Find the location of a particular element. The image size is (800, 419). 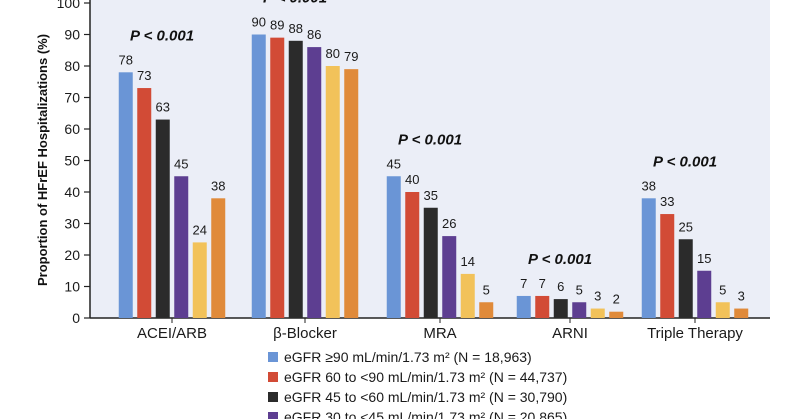

bar-value-label: 78 is located at coordinates (126, 59).